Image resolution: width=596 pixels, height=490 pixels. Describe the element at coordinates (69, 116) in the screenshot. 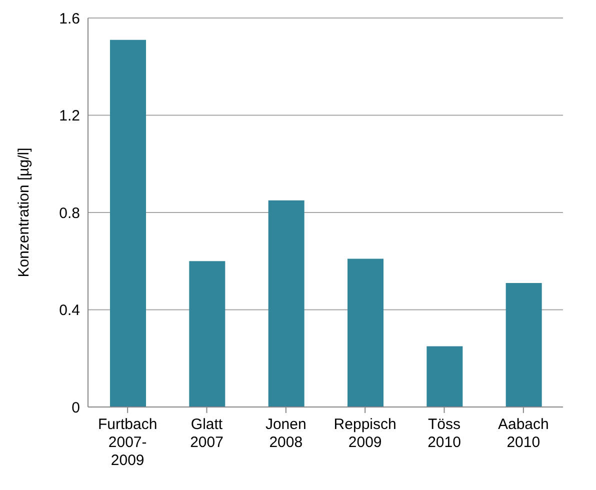

I see `y-tick-label: 1.2` at that location.